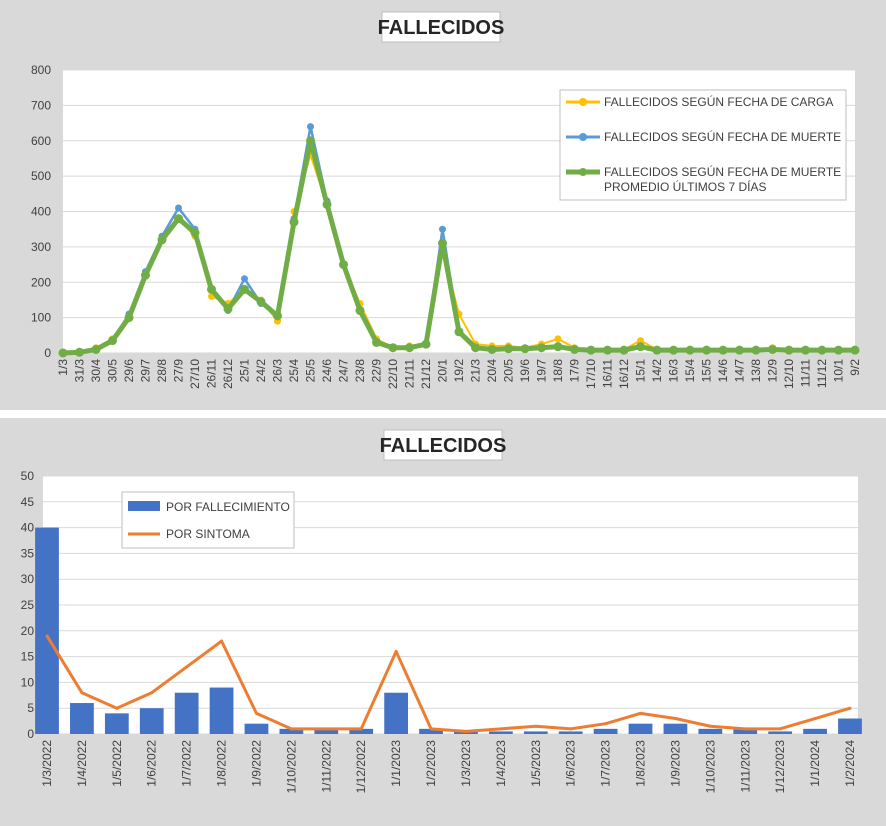 This screenshot has width=886, height=826. Describe the element at coordinates (96, 371) in the screenshot. I see `x-tick-label: 30/4` at that location.